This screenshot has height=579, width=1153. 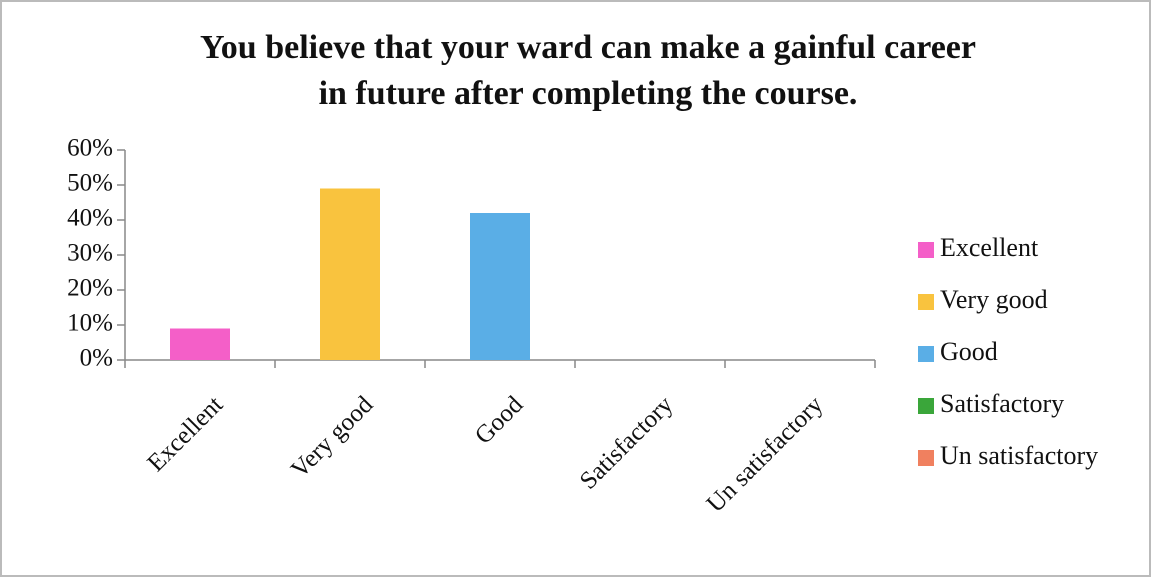 I want to click on y-tick-label: 0%, so click(x=96, y=358).